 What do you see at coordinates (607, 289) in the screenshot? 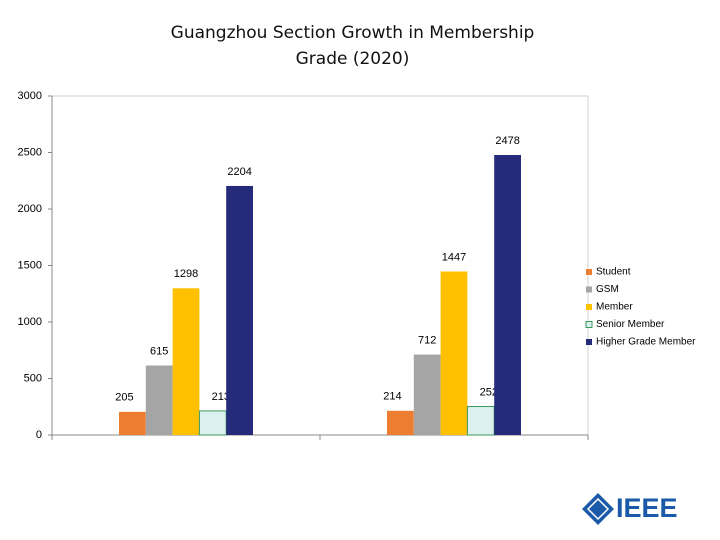
I see `legend-label: GSM` at bounding box center [607, 289].